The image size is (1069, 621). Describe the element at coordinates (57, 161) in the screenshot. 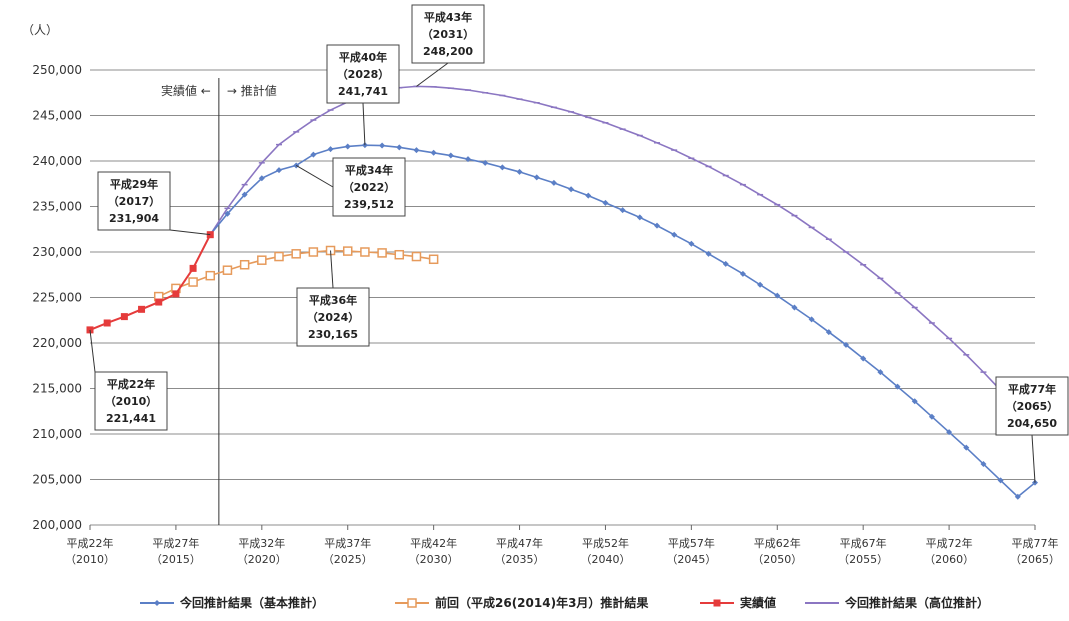

I see `y-tick-label: 240,000` at that location.